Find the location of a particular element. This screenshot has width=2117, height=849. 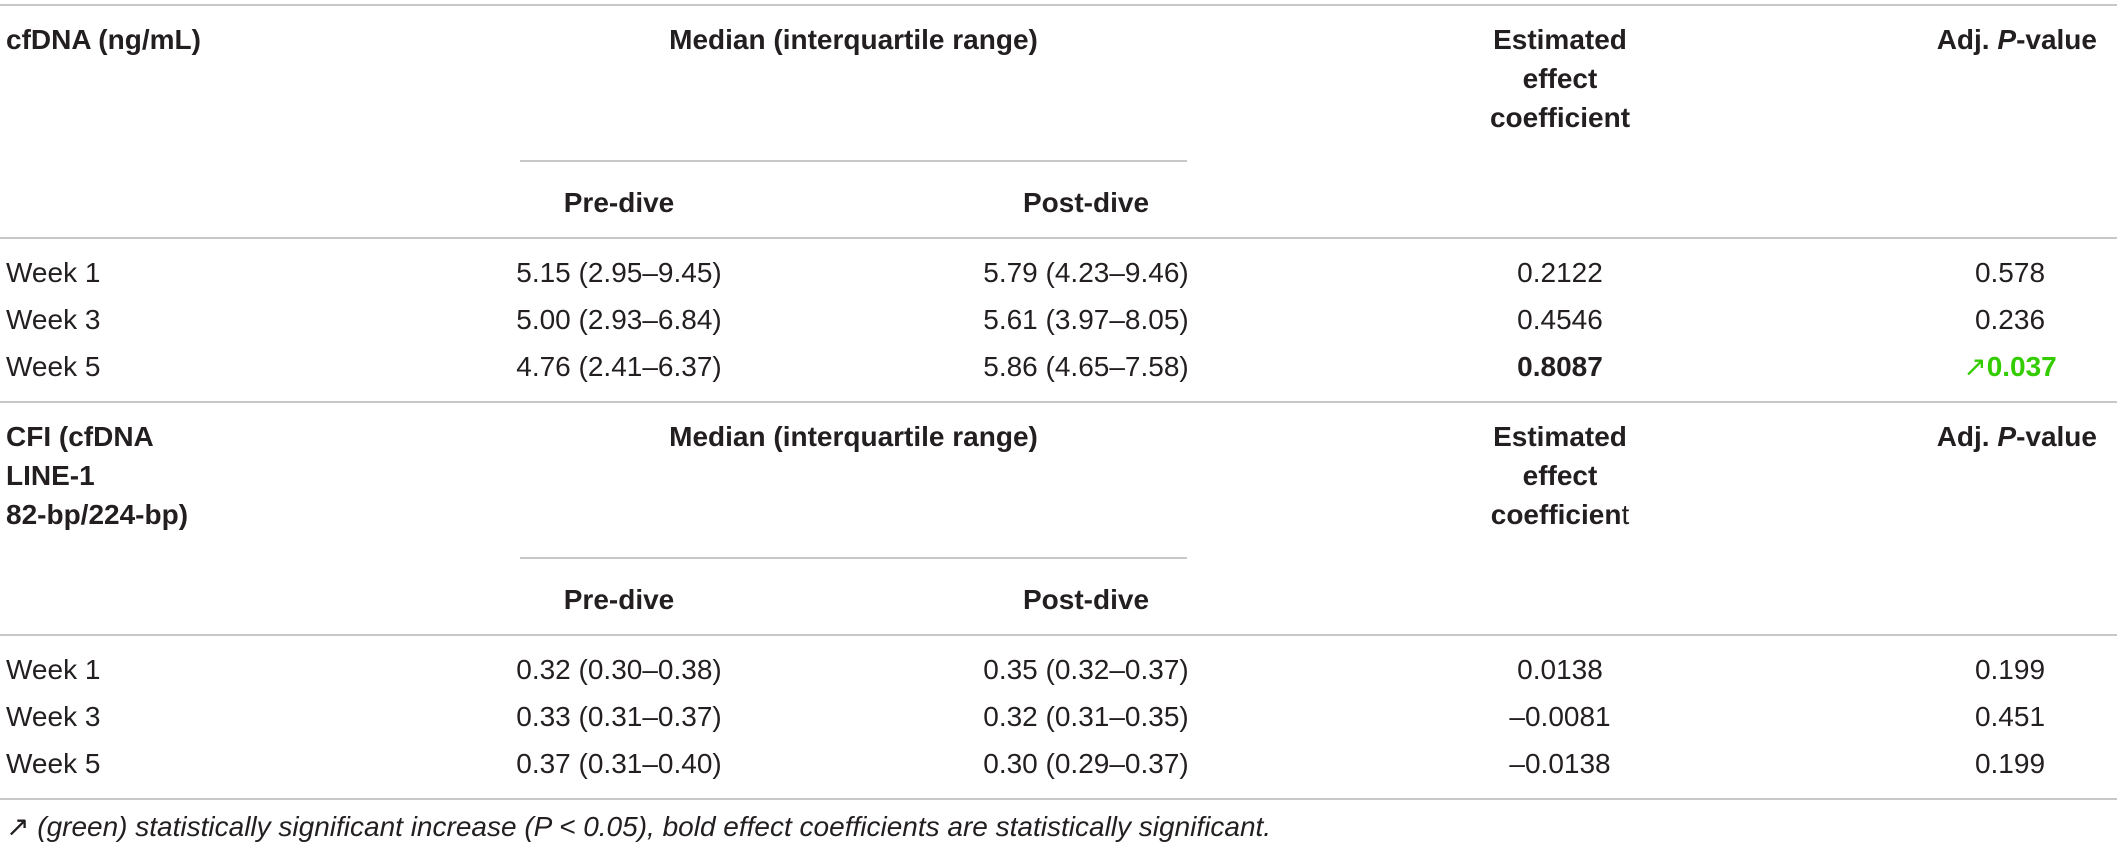

post-dive-value: 0.35 (0.32–0.37) is located at coordinates (1086, 669).